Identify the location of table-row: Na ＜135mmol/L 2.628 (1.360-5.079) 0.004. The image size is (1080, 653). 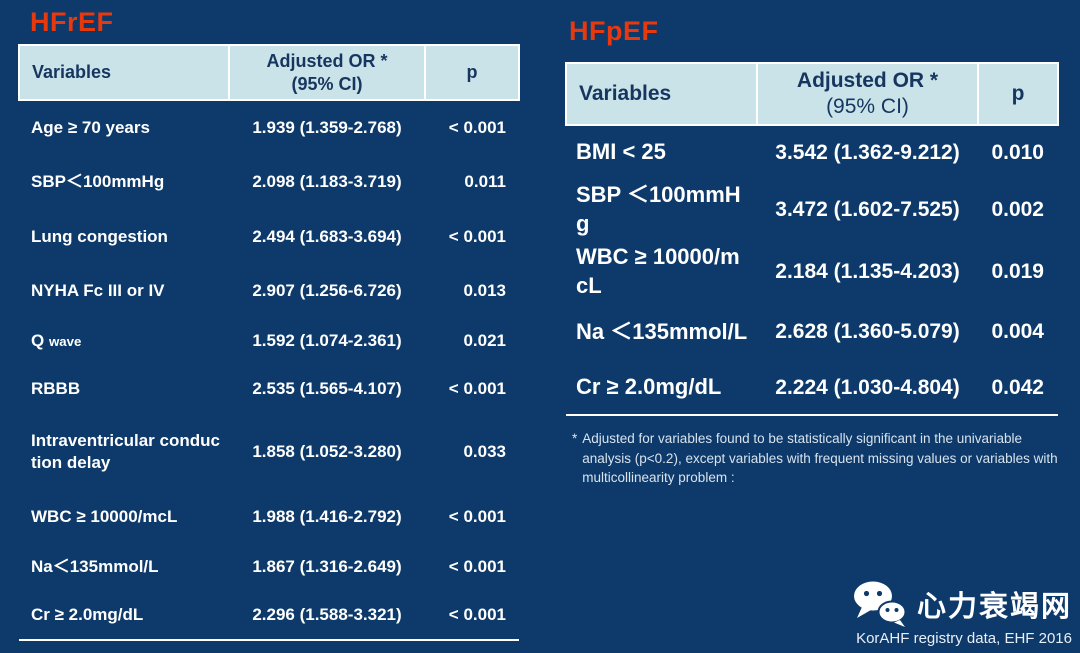
(812, 332).